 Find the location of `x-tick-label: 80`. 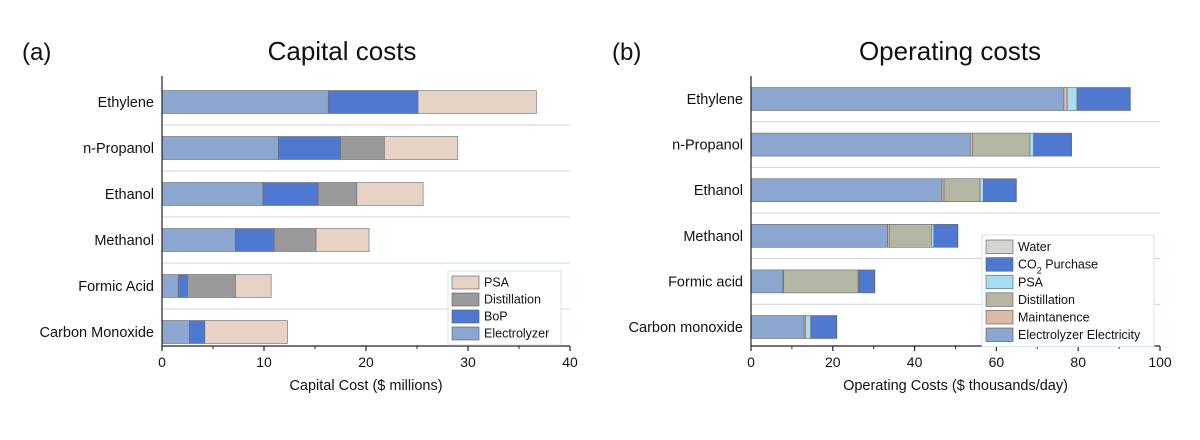

x-tick-label: 80 is located at coordinates (1078, 362).